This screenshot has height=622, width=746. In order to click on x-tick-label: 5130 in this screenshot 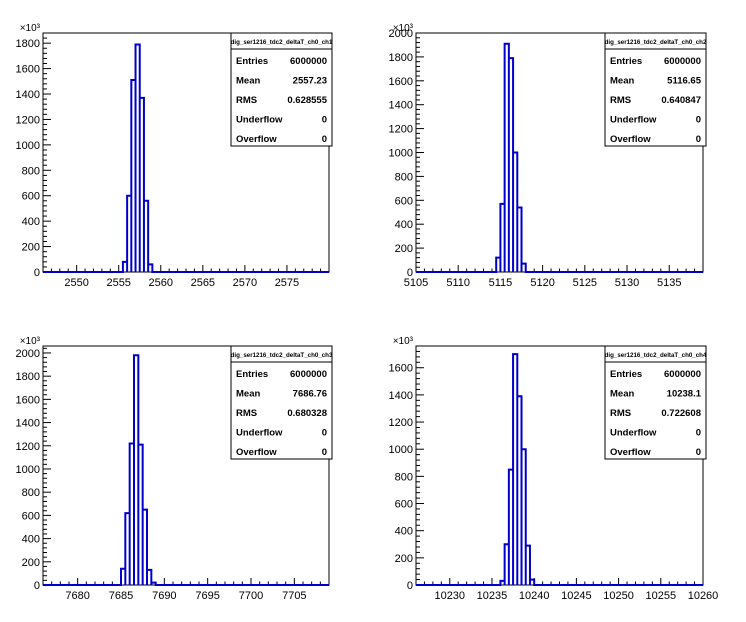, I will do `click(627, 283)`.